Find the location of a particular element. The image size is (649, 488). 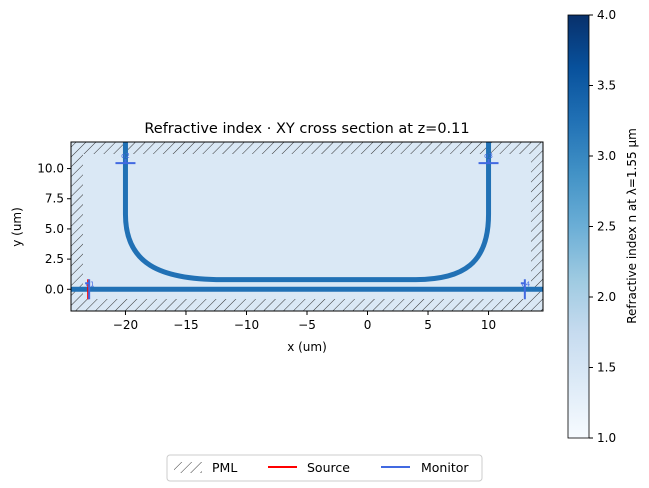

colorbar-ticks: 1.0 1.5 2.0 2.5 3.0 3.5 4.0 is located at coordinates (602, 226).